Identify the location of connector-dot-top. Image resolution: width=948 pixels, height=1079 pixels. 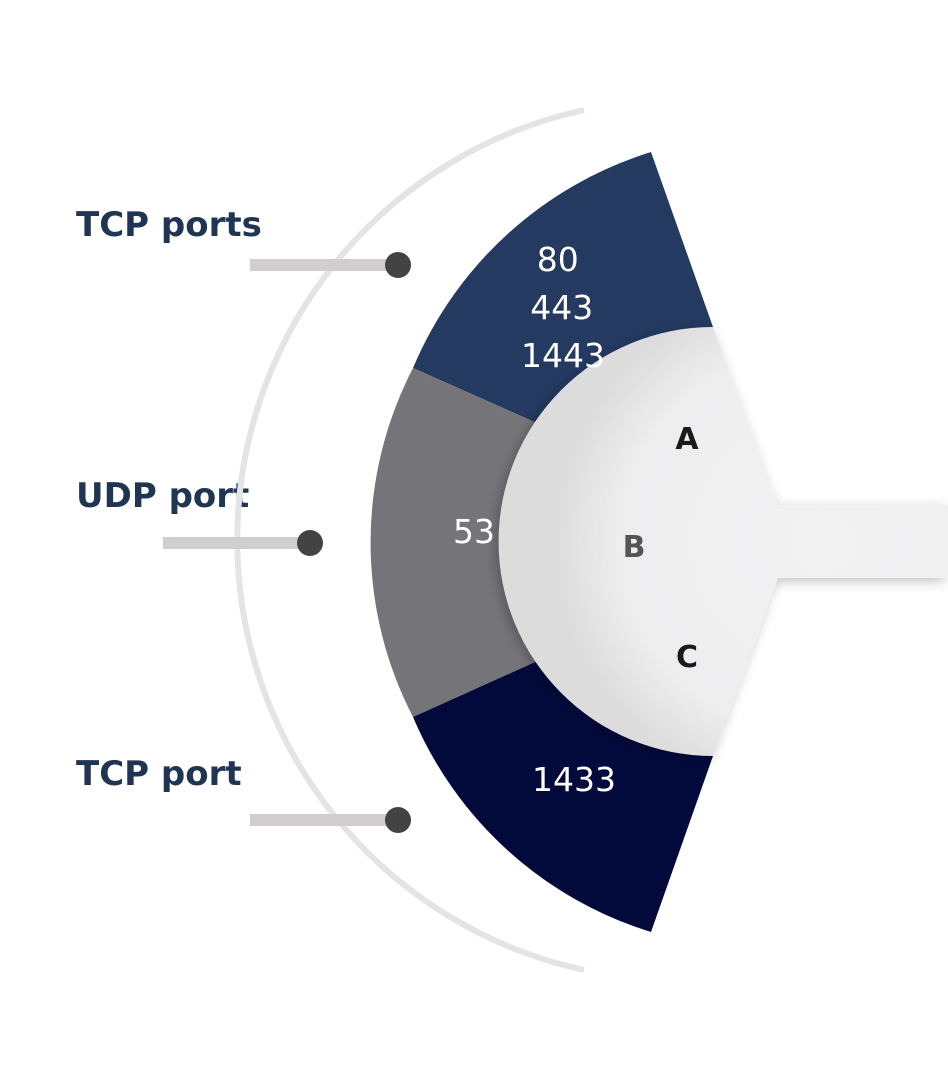
(398, 265).